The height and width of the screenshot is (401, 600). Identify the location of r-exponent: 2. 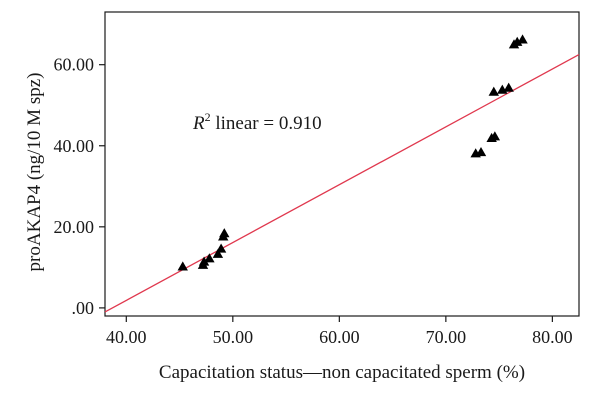
(208, 117).